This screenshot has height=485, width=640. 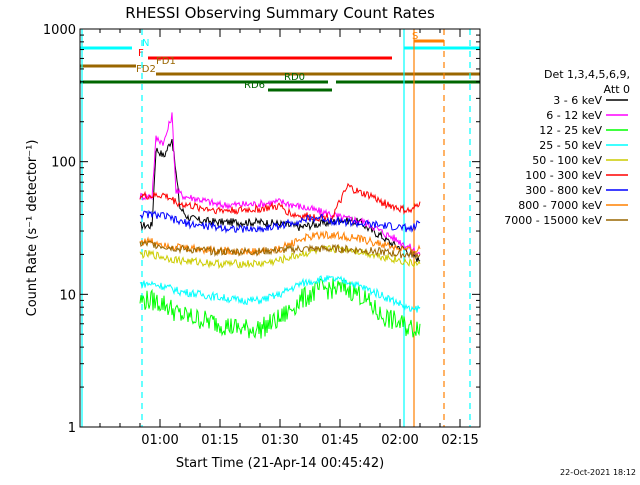 What do you see at coordinates (563, 175) in the screenshot?
I see `legend-entry-label: 100 - 300 keV` at bounding box center [563, 175].